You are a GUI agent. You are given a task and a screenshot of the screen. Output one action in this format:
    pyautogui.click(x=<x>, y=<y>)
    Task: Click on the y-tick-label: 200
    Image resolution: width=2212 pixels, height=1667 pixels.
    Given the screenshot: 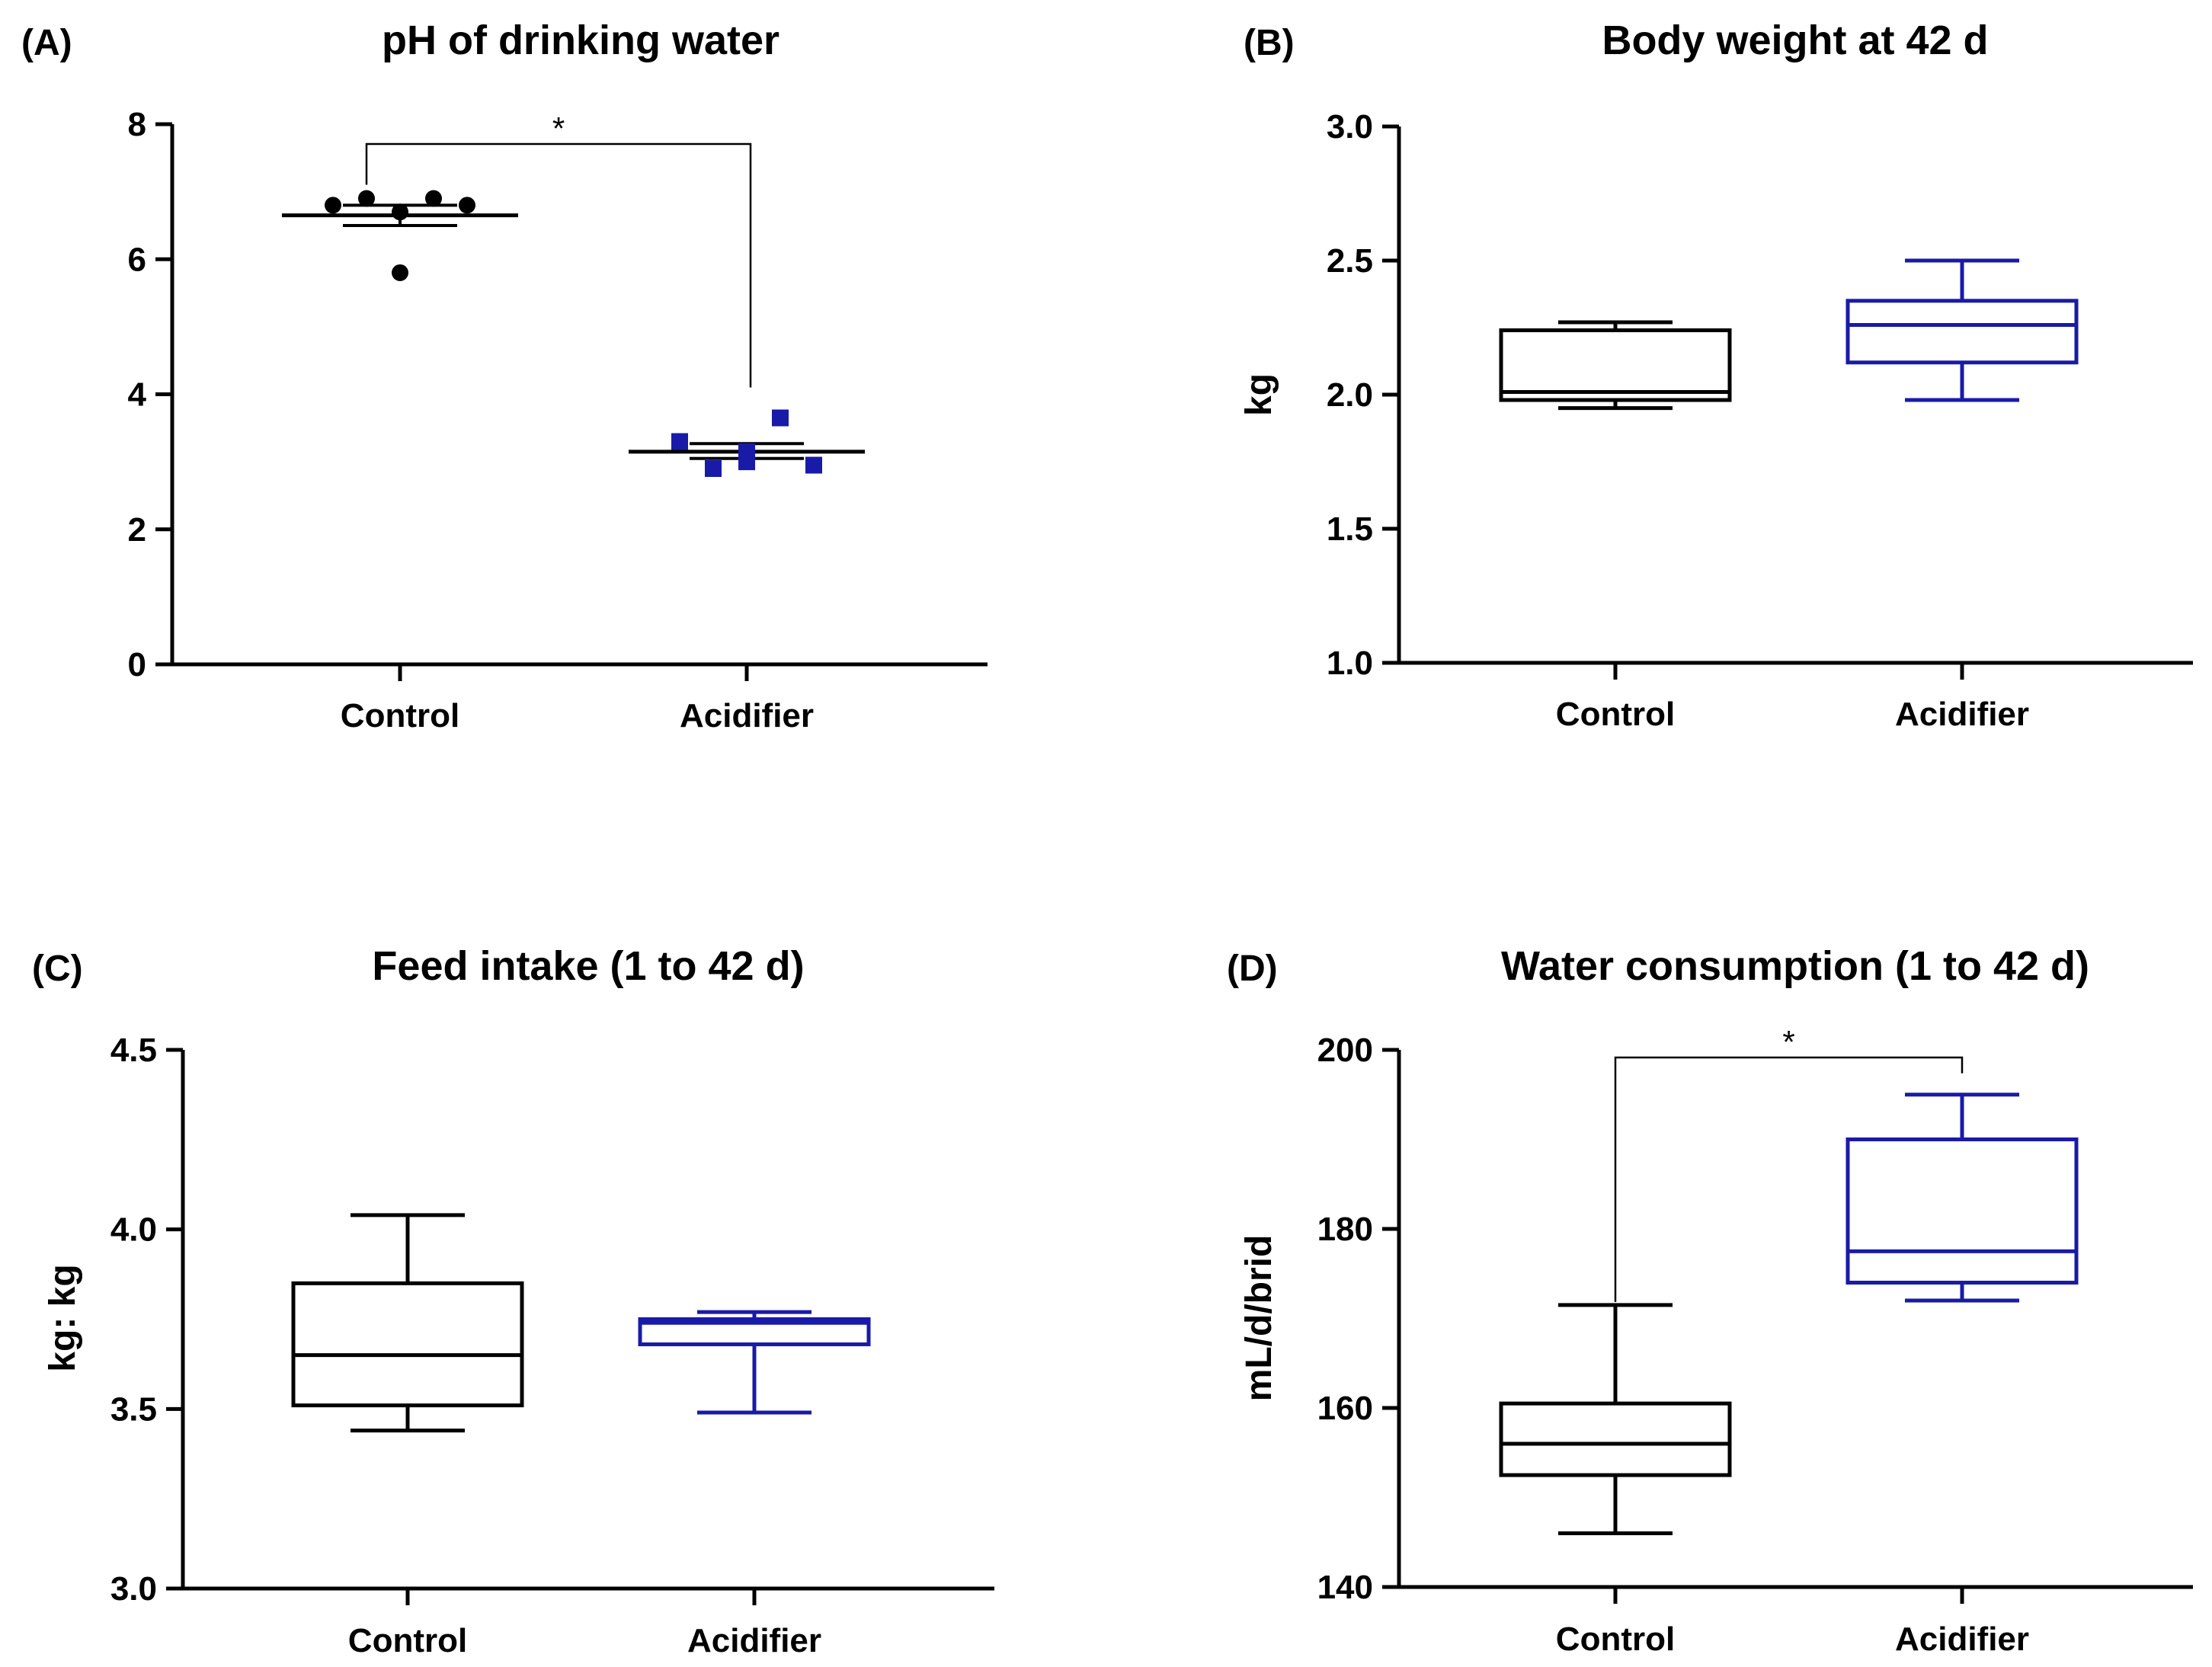 What is the action you would take?
    pyautogui.click(x=1345, y=1050)
    